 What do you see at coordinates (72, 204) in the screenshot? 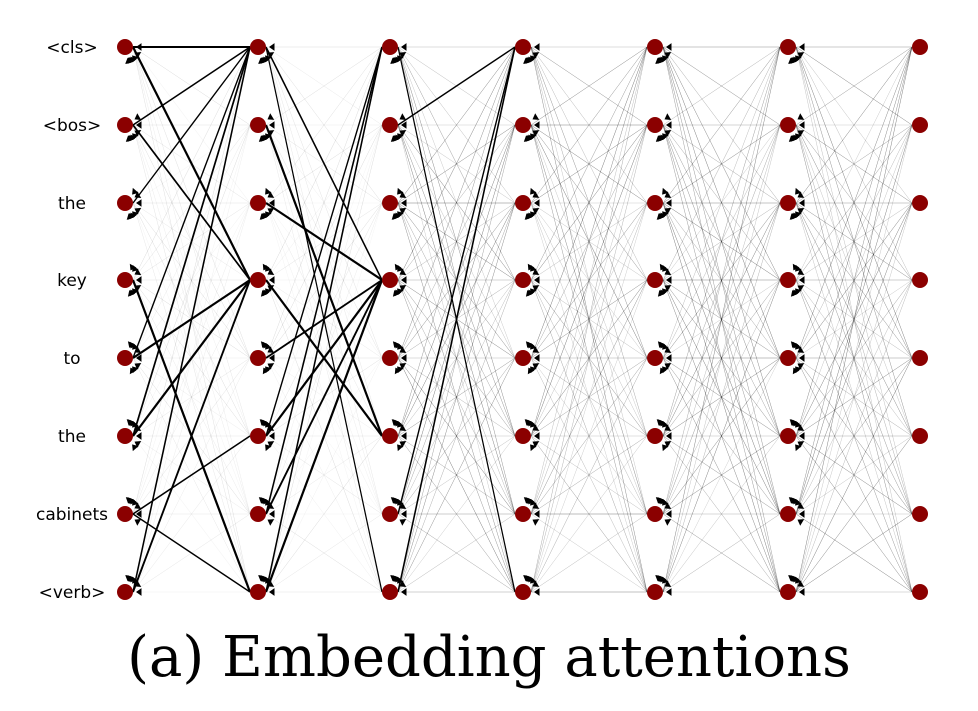
I see `token-label: the` at bounding box center [72, 204].